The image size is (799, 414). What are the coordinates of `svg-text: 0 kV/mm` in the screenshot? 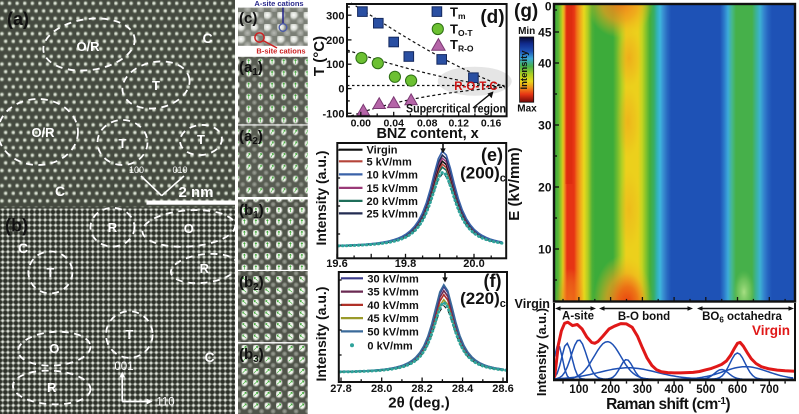 It's located at (389, 346).